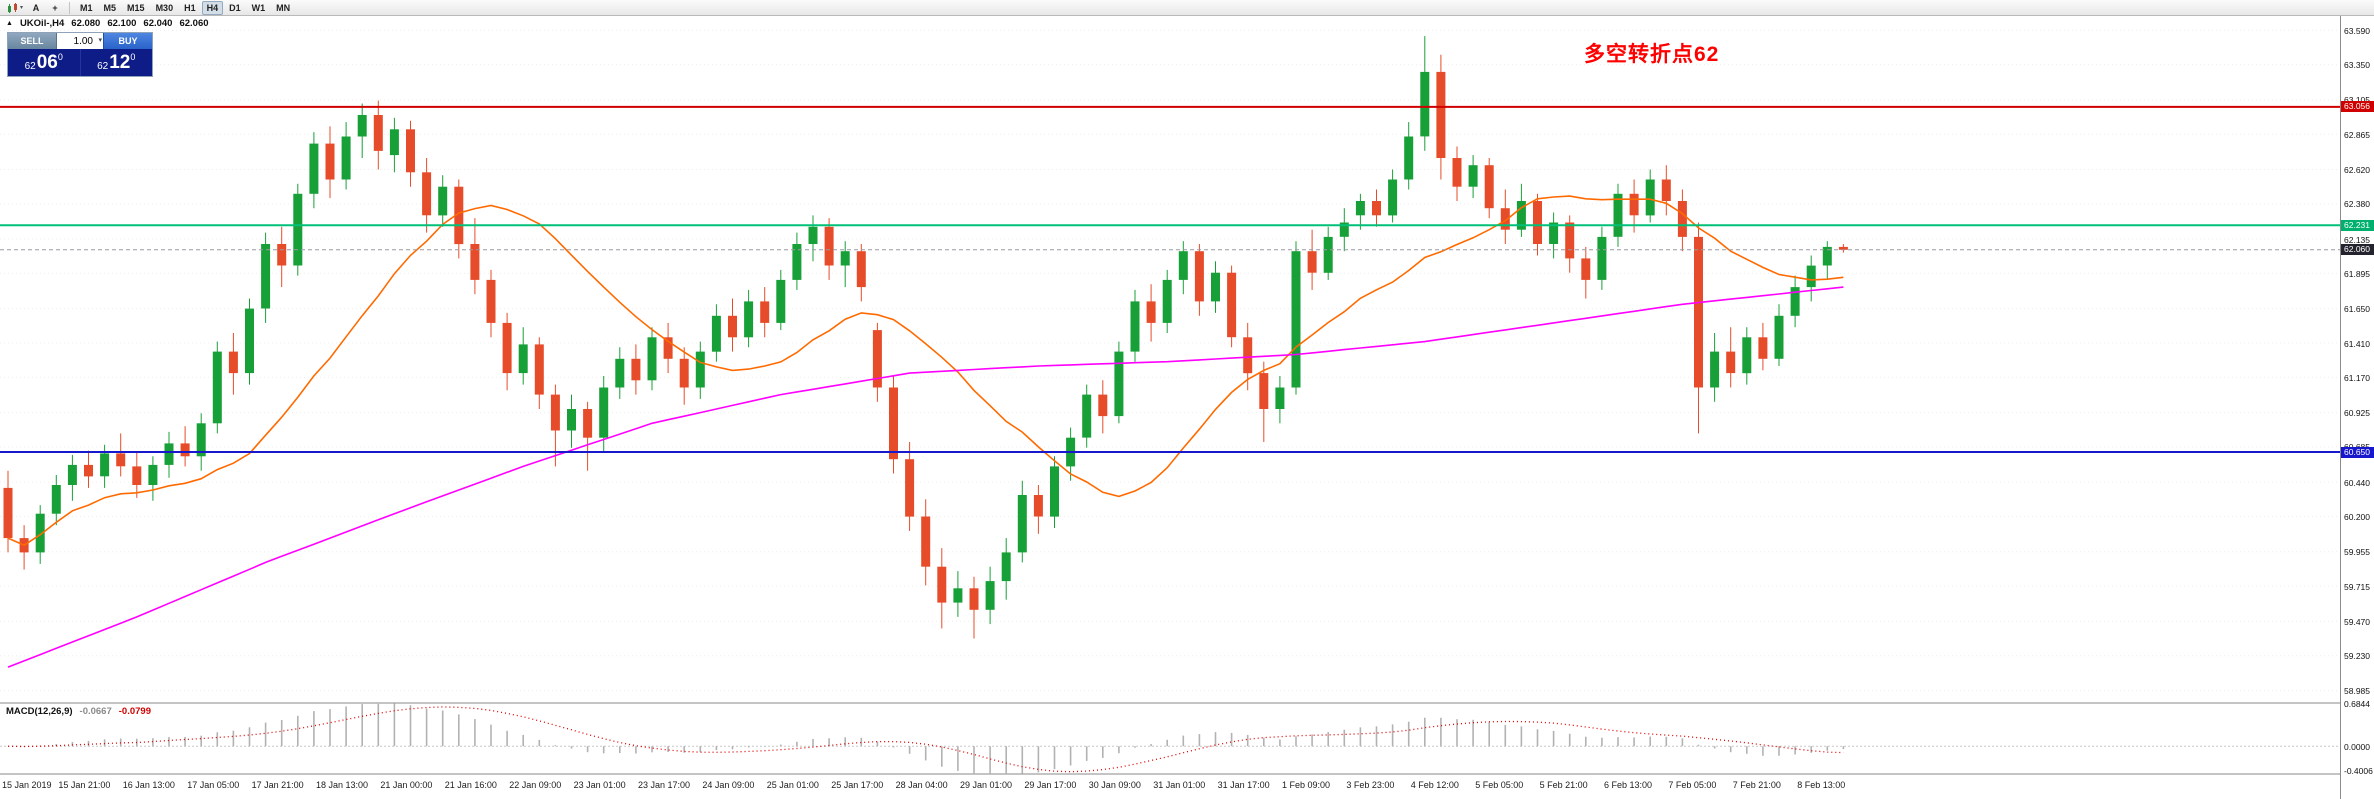 This screenshot has height=799, width=2374. I want to click on chart-annotation: 多空转折点62, so click(1652, 54).